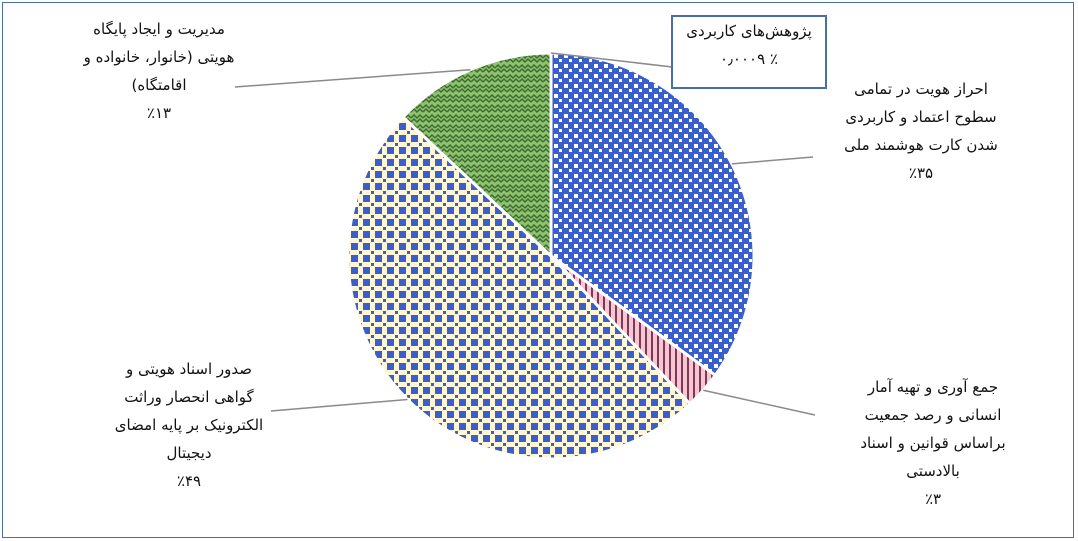 This screenshot has height=541, width=1078. I want to click on slice-label-statistics-line-4: بالادستی, so click(933, 471).